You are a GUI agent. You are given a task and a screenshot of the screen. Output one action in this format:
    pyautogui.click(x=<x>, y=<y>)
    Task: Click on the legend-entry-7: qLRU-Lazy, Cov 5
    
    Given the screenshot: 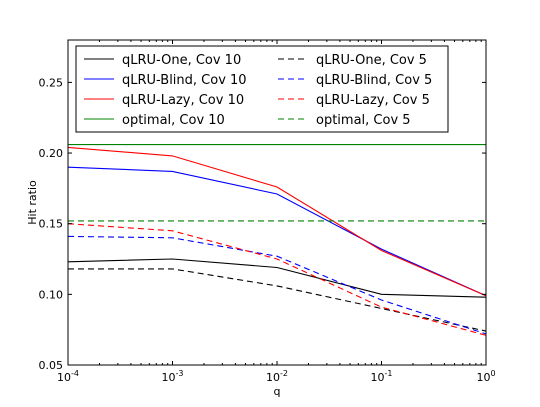 What is the action you would take?
    pyautogui.click(x=373, y=100)
    